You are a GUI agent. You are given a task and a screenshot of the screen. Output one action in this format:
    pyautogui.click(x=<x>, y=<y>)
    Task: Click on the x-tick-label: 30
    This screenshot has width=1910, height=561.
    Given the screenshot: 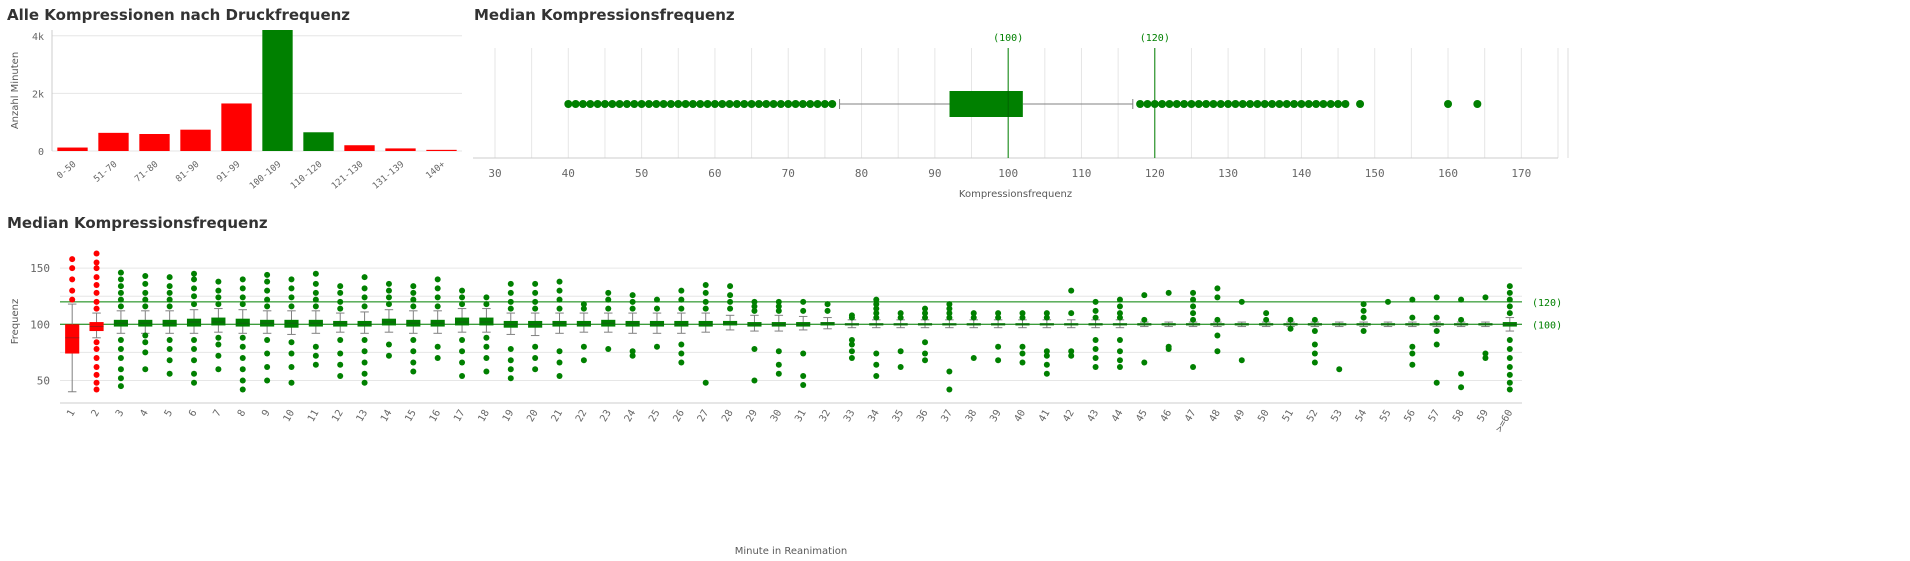 What is the action you would take?
    pyautogui.click(x=777, y=416)
    